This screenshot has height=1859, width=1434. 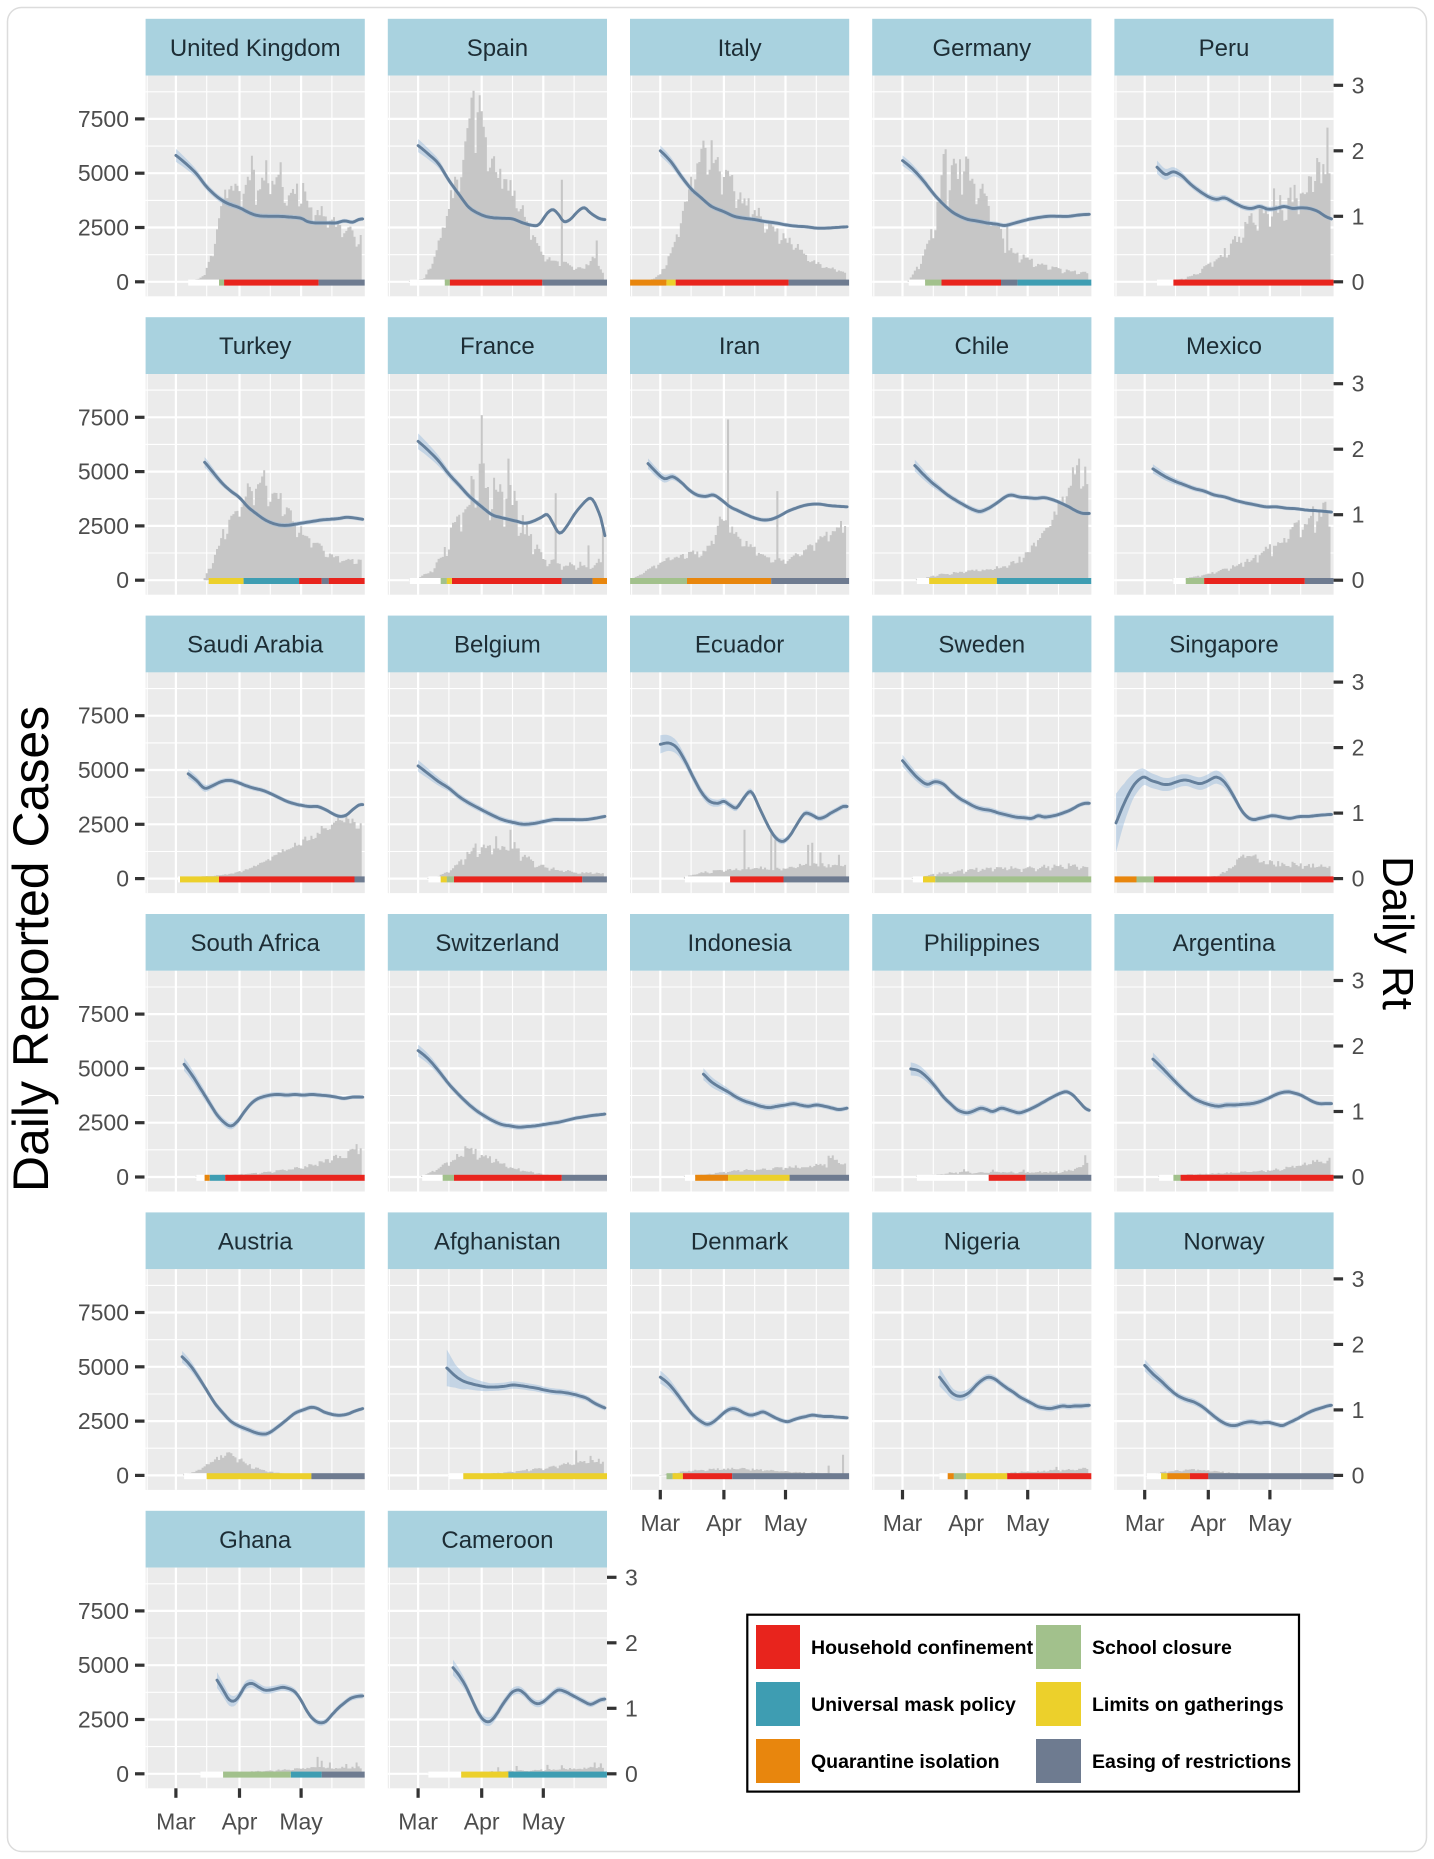 I want to click on svg-text: Daily Reported Cases, so click(x=31, y=949).